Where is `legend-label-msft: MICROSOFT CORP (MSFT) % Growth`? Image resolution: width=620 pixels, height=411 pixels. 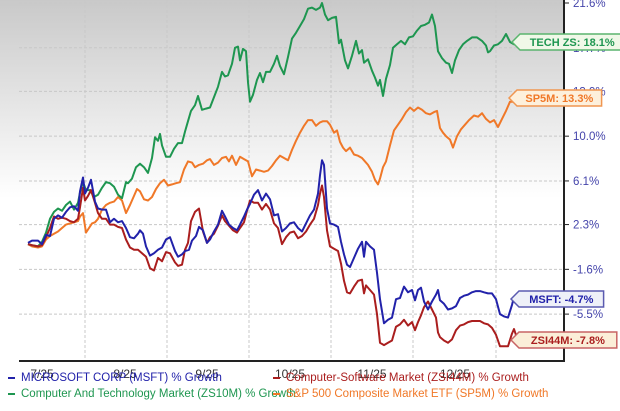
legend-label-msft: MICROSOFT CORP (MSFT) % Growth is located at coordinates (121, 378).